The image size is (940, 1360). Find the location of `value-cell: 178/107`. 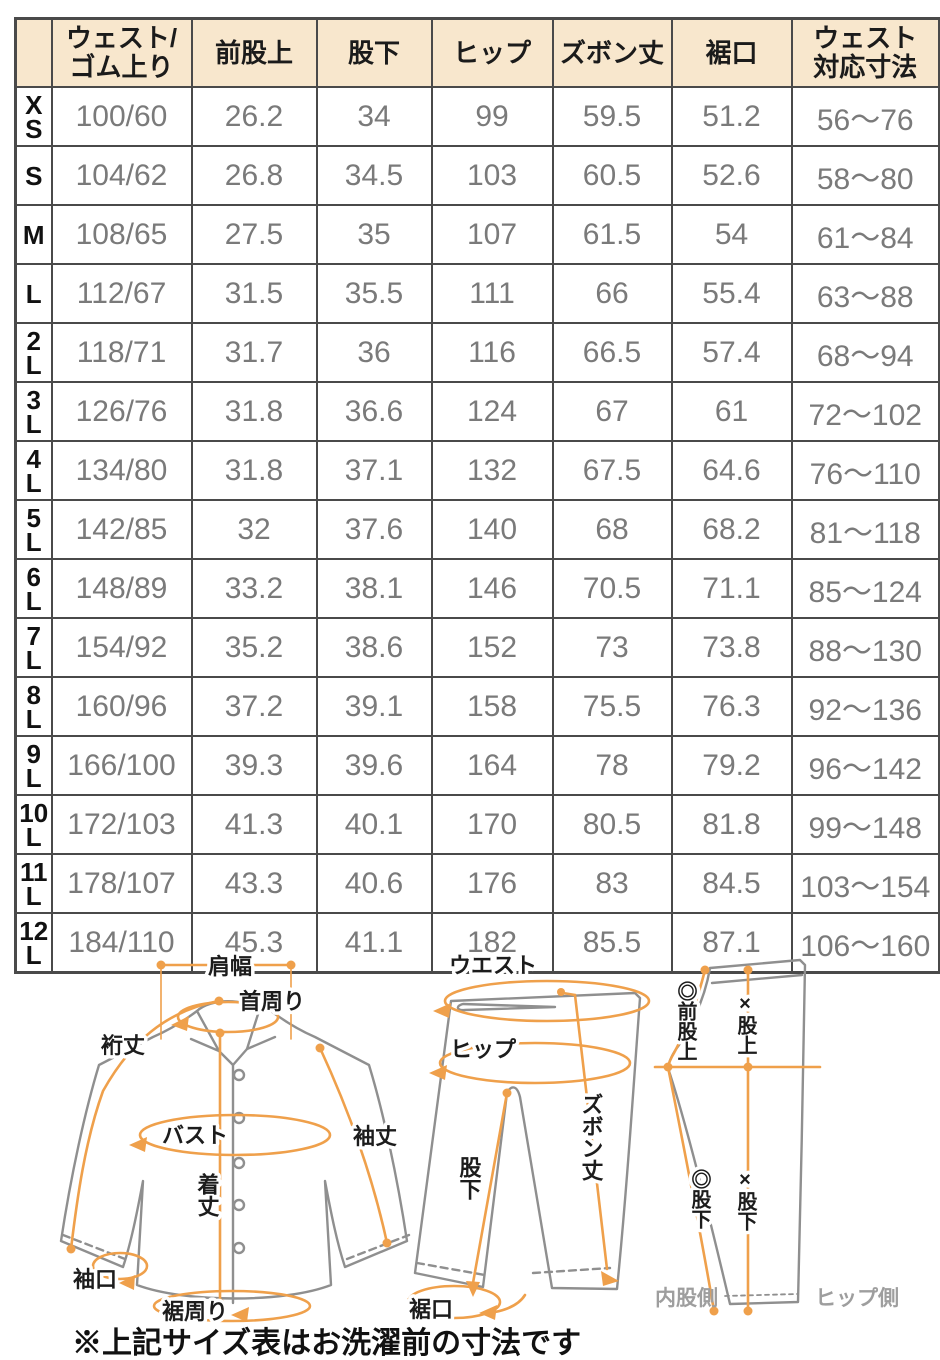

value-cell: 178/107 is located at coordinates (121, 883).